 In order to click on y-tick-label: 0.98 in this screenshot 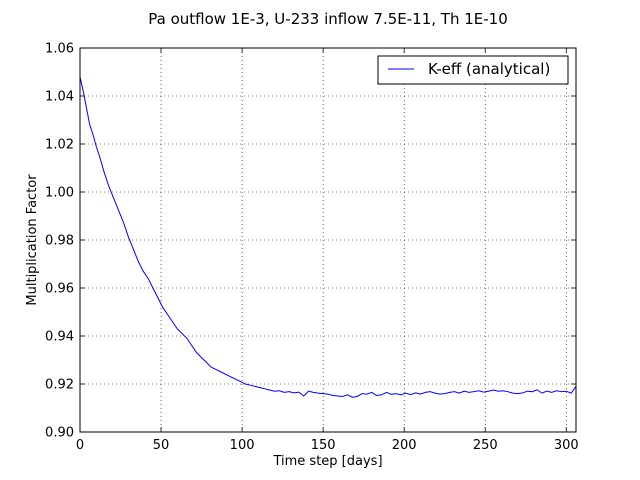, I will do `click(59, 241)`.